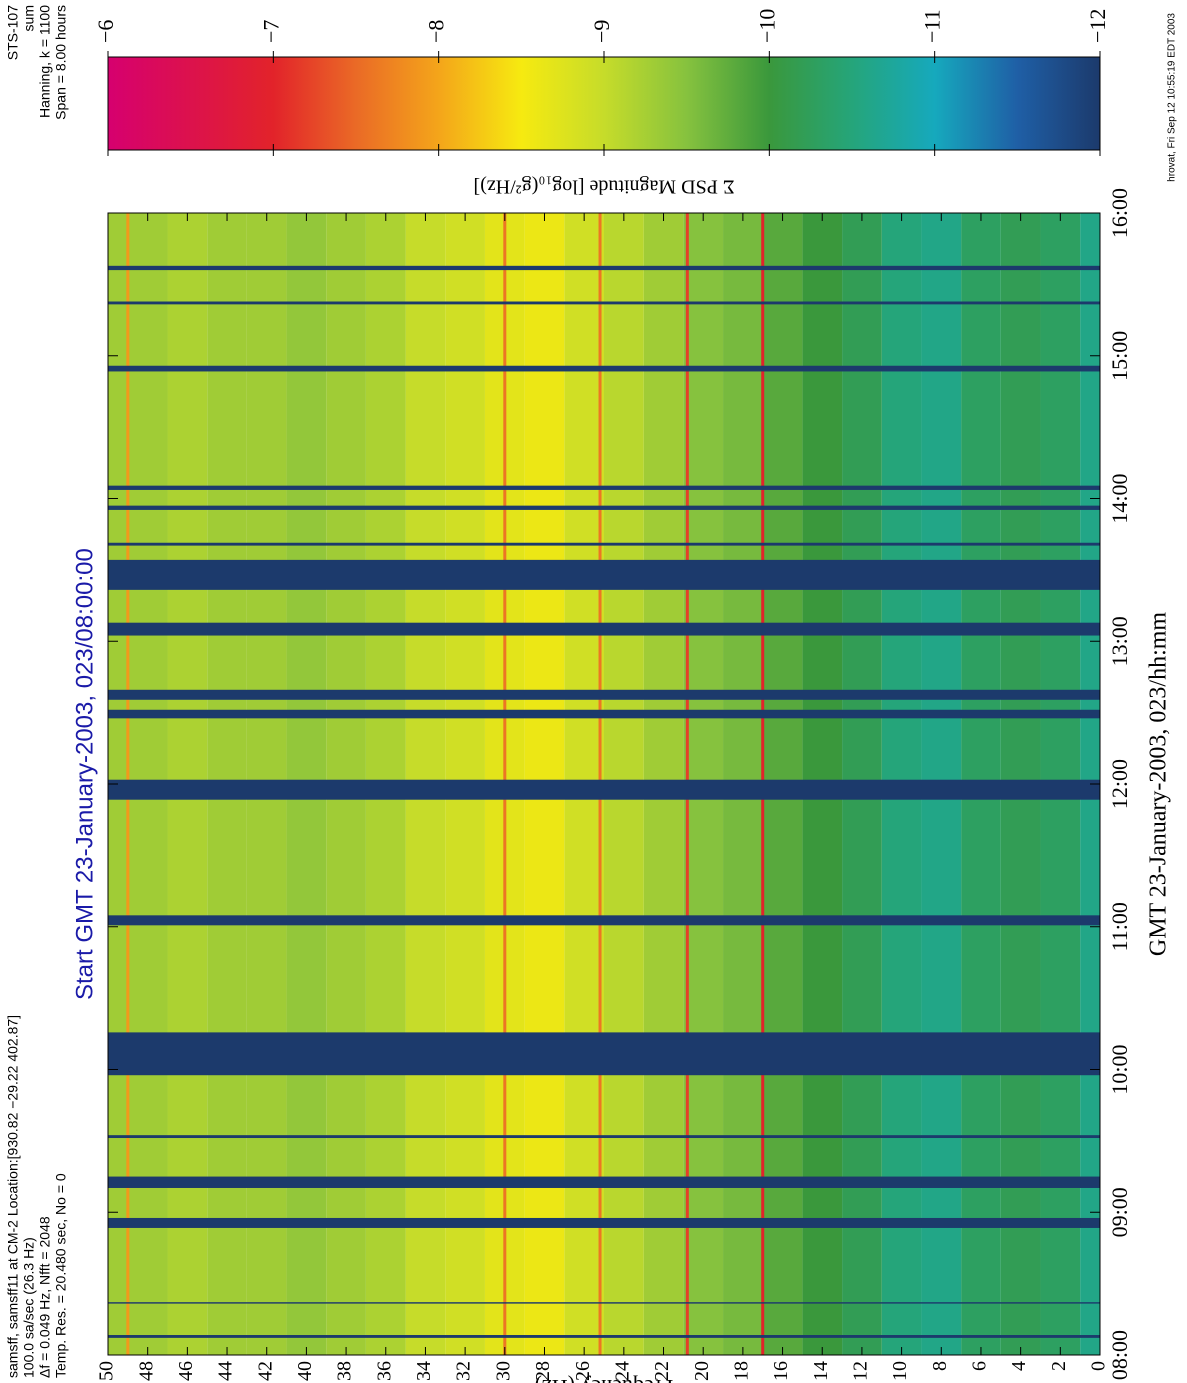  I want to click on y-tick-label: 26, so click(583, 1371).